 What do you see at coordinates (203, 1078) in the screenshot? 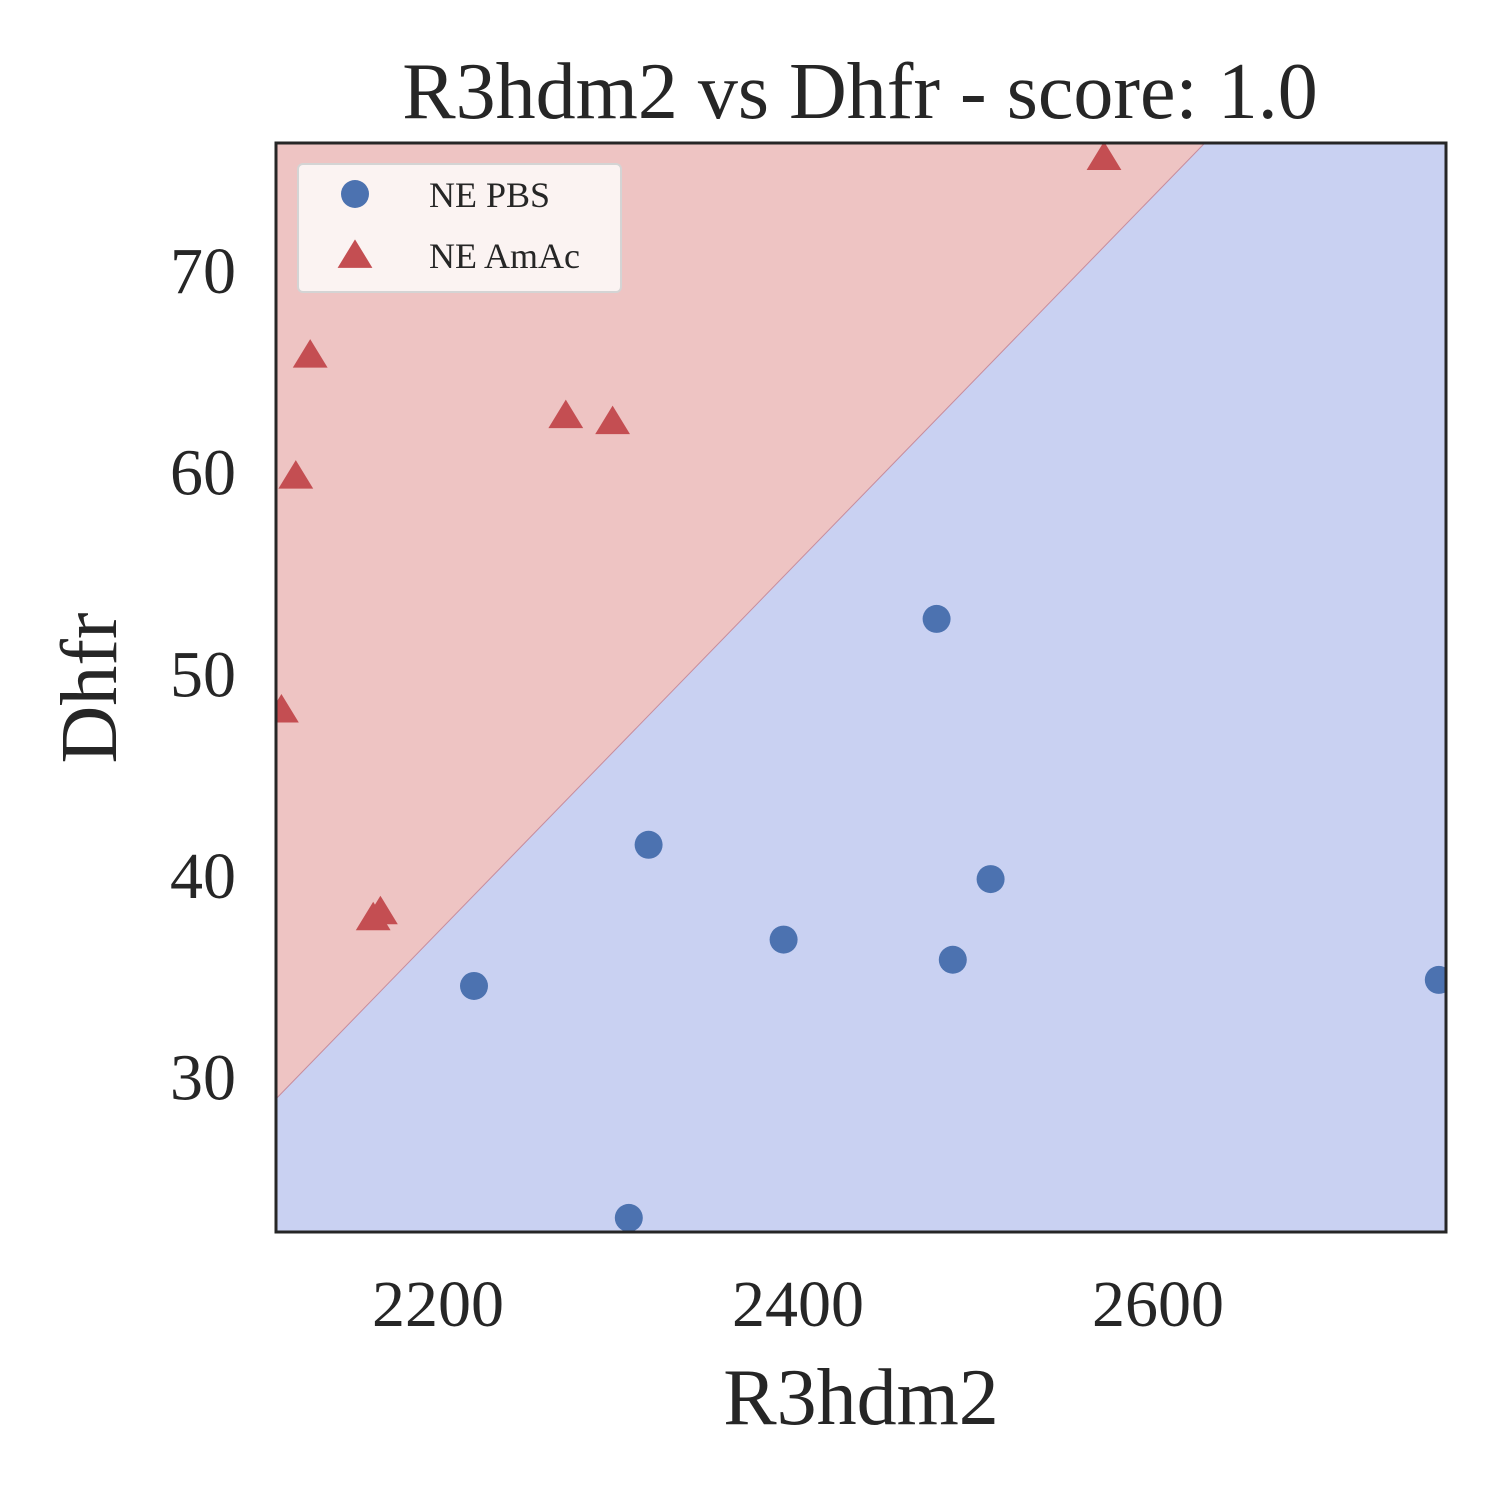
I see `y-tick-label-30: 30` at bounding box center [203, 1078].